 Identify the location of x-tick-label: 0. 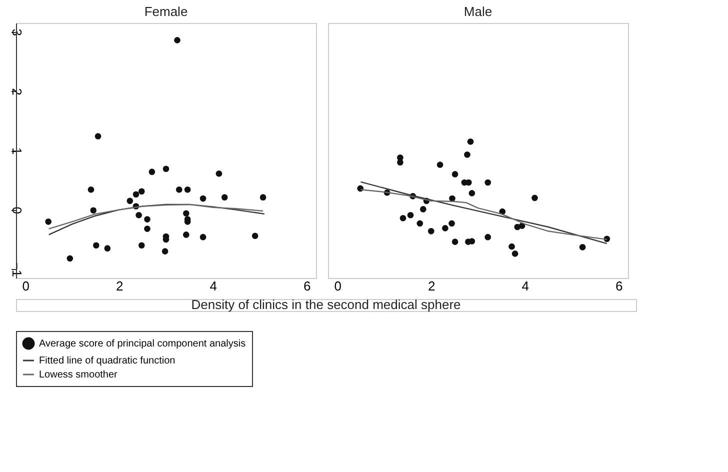
(338, 286).